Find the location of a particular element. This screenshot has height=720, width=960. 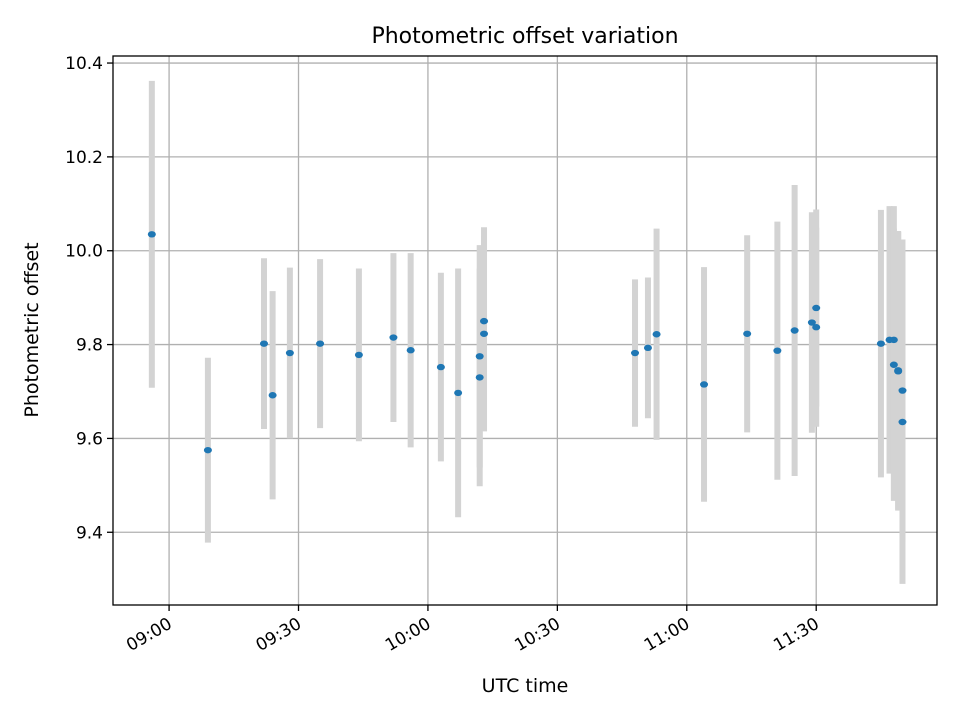

x-tick-label: 11:30 is located at coordinates (796, 635).